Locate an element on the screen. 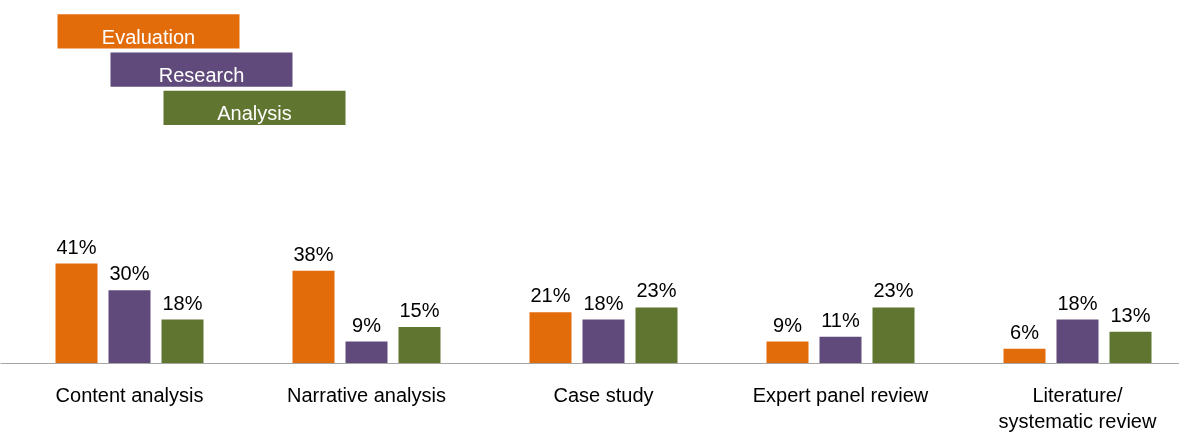 The image size is (1179, 434). data-label: 41% is located at coordinates (76, 246).